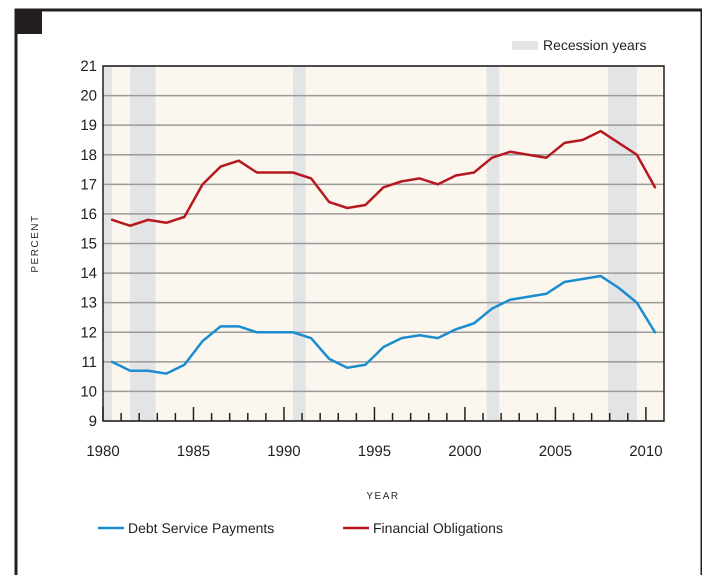  Describe the element at coordinates (201, 528) in the screenshot. I see `legend-label: Debt Service Payments` at that location.